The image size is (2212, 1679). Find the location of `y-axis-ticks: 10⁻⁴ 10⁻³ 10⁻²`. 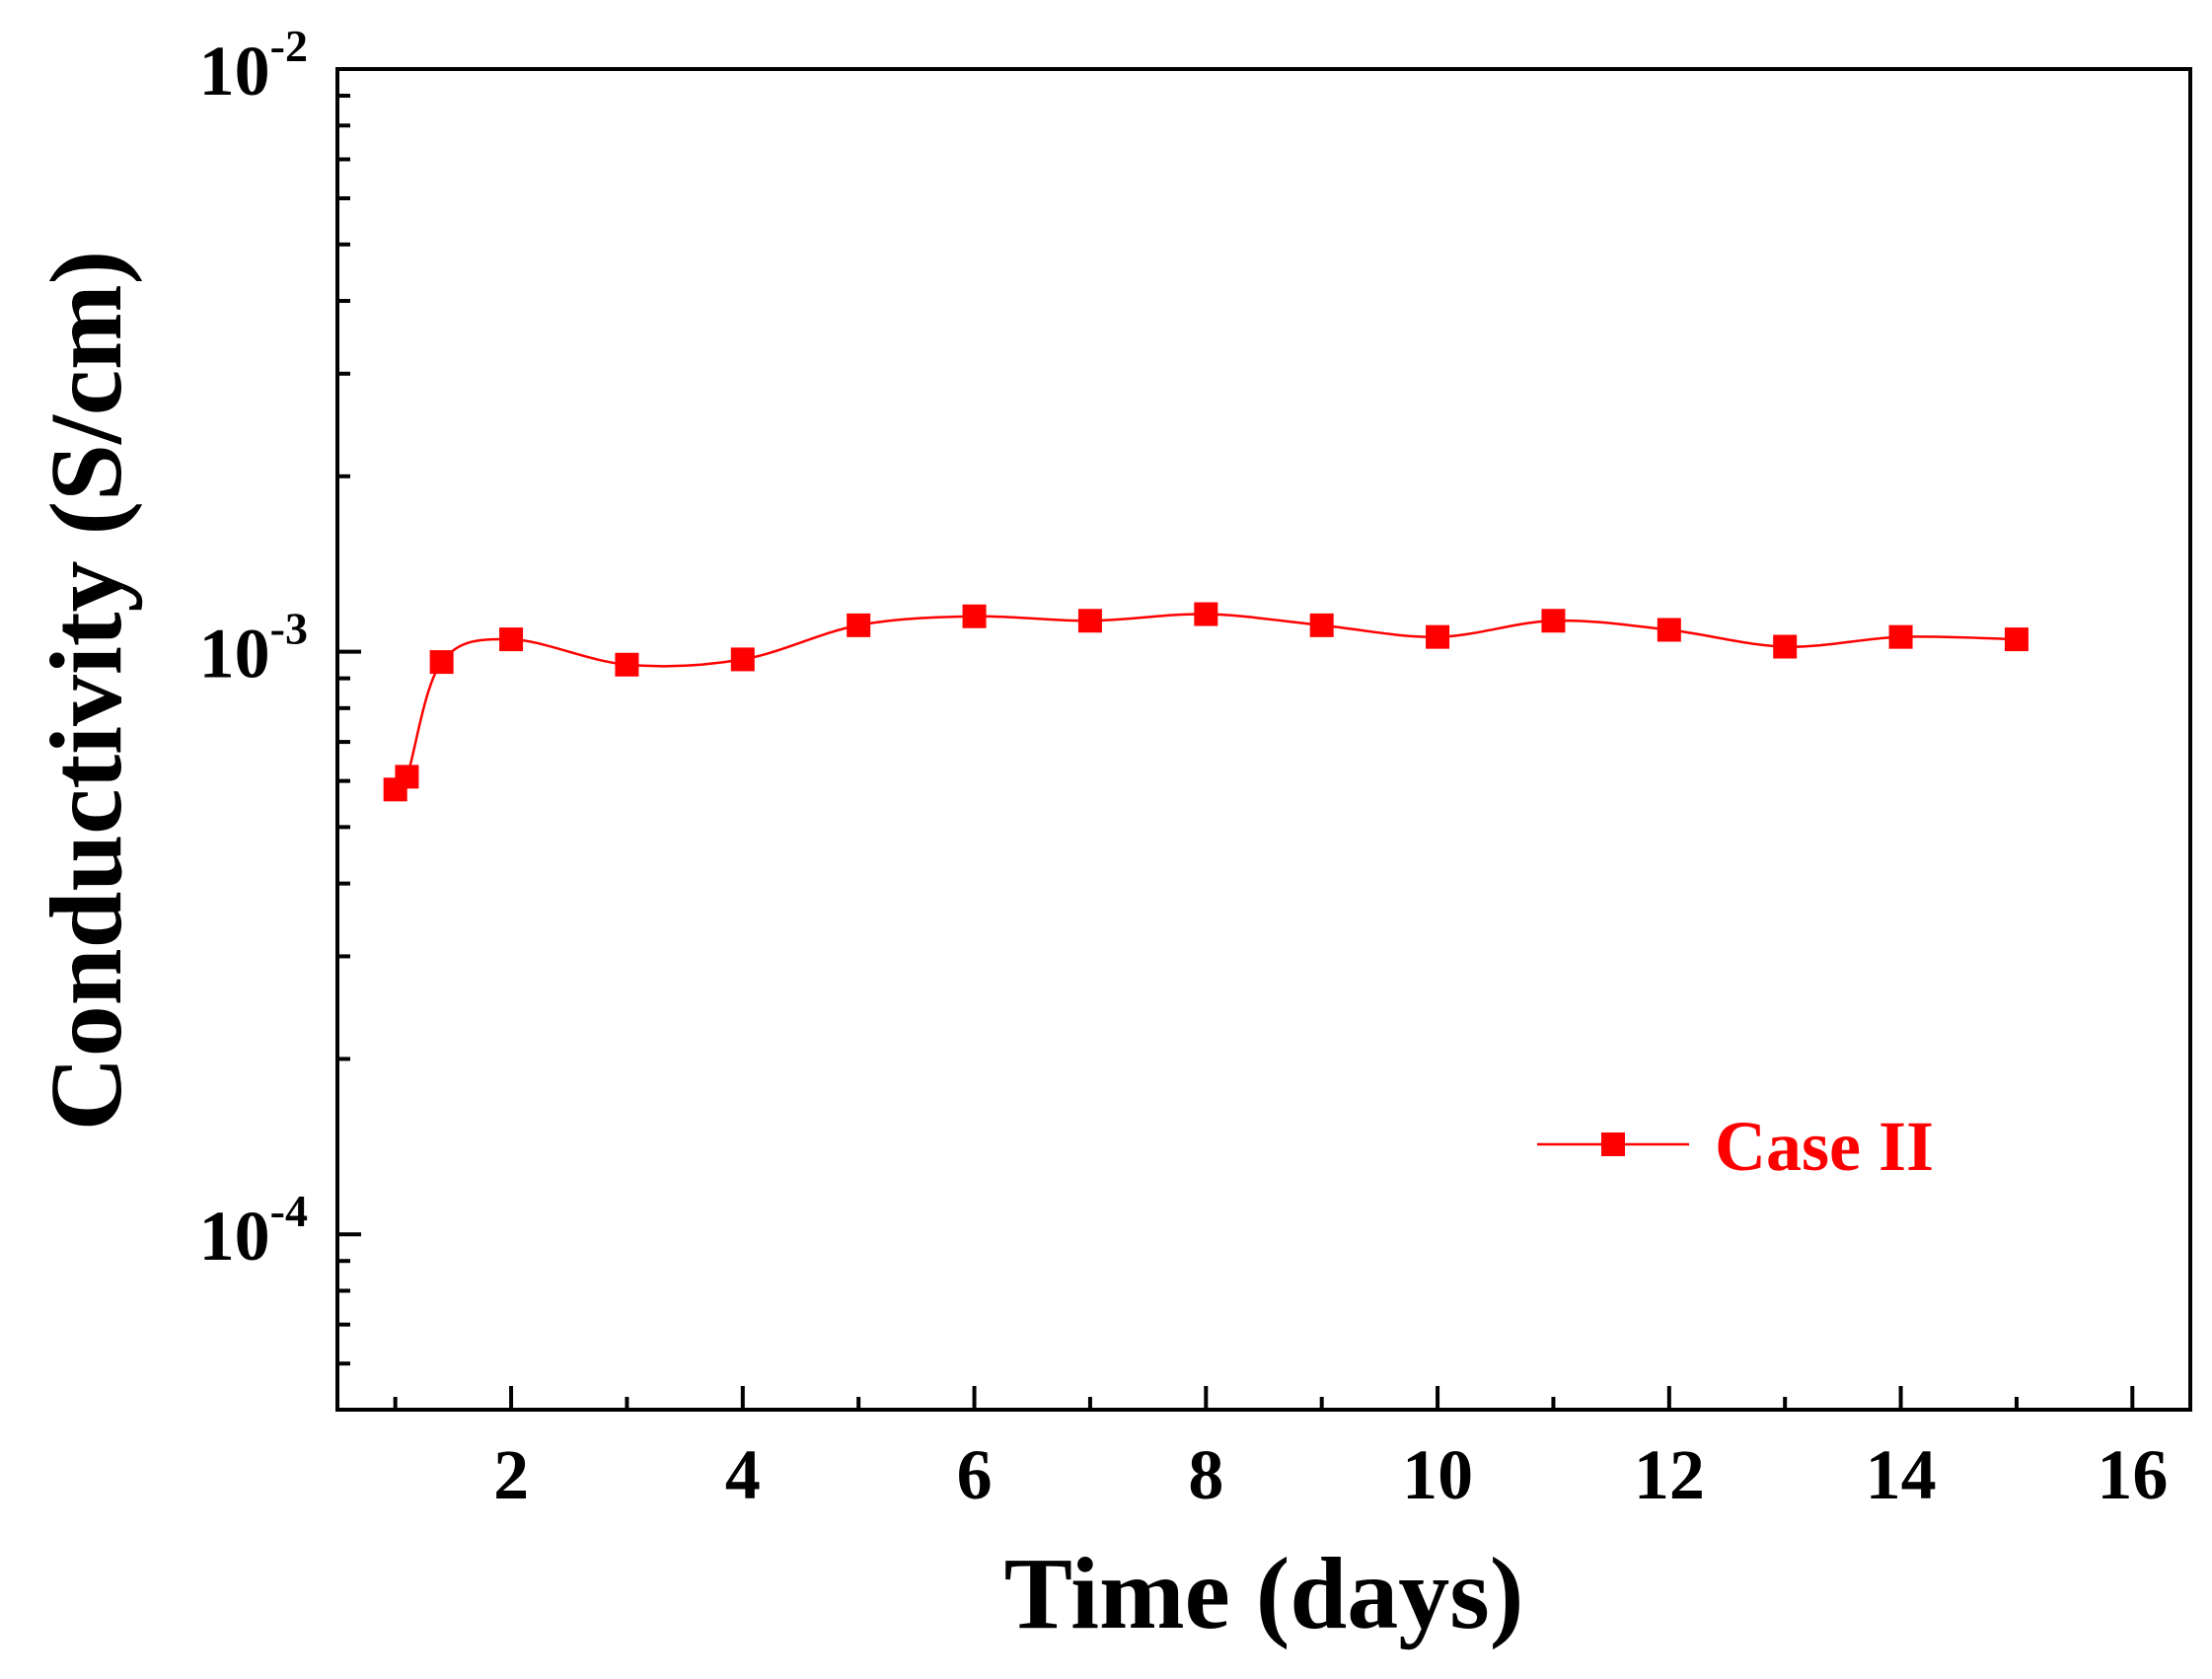

y-axis-ticks: 10⁻⁴ 10⁻³ 10⁻² is located at coordinates (280, 717).